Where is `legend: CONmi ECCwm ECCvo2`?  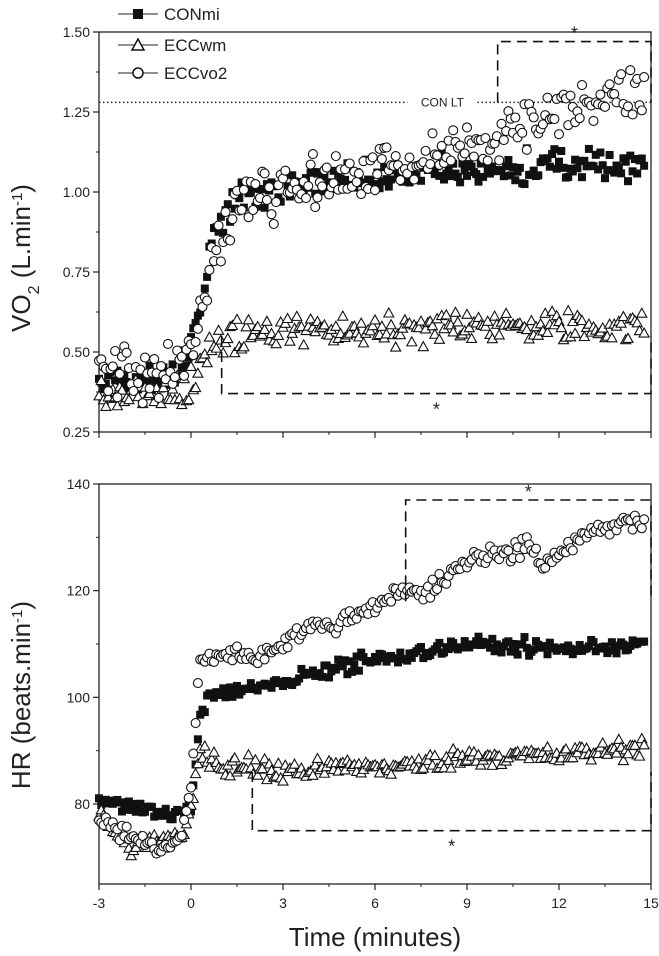 legend: CONmi ECCwm ECCvo2 is located at coordinates (172, 44).